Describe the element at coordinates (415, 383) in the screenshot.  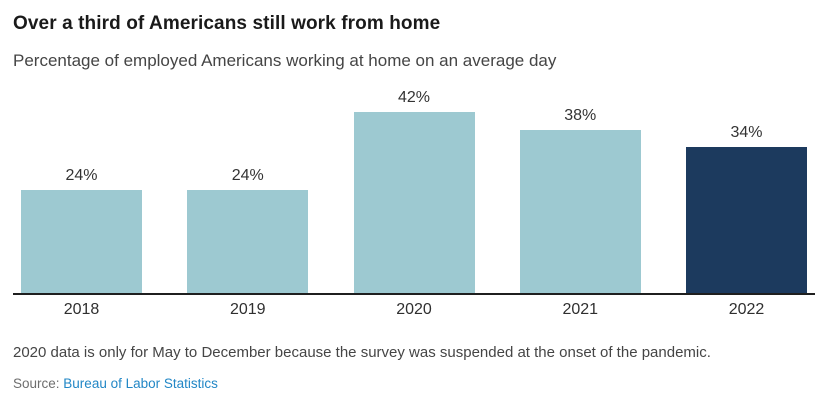
I see `source-line: Source: Bureau of Labor Statistics` at that location.